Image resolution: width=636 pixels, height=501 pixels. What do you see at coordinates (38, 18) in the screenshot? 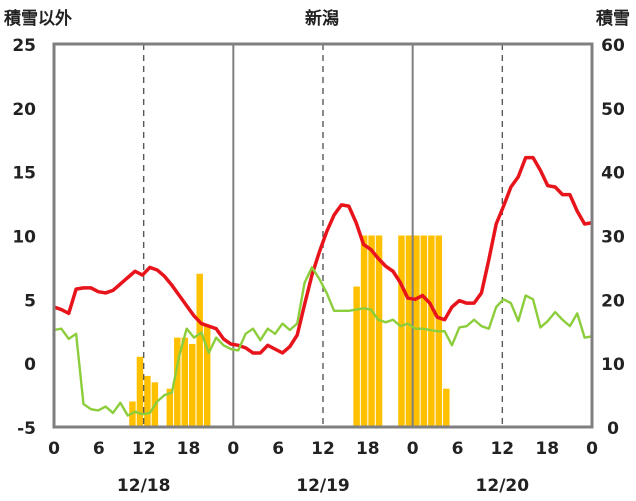
I see `left-axis-title: 積雪以外` at bounding box center [38, 18].